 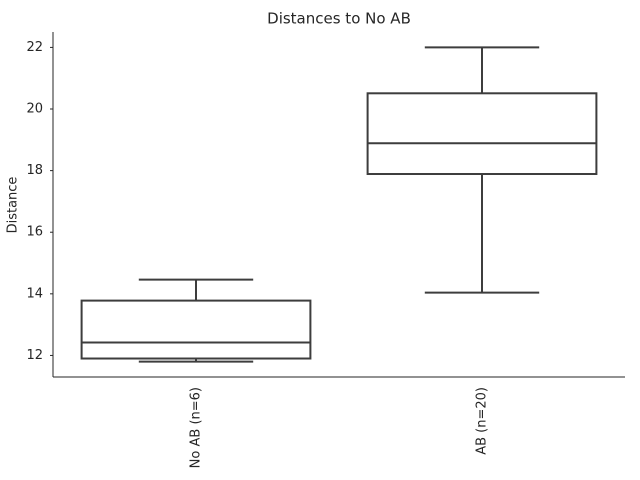 What do you see at coordinates (34, 355) in the screenshot?
I see `y-tick-label: 12` at bounding box center [34, 355].